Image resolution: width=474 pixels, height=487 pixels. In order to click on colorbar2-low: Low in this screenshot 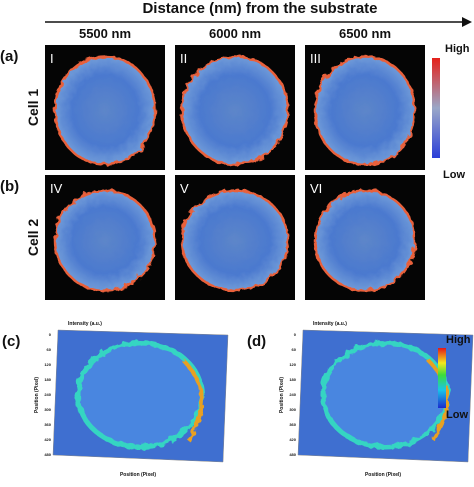, I will do `click(457, 415)`.